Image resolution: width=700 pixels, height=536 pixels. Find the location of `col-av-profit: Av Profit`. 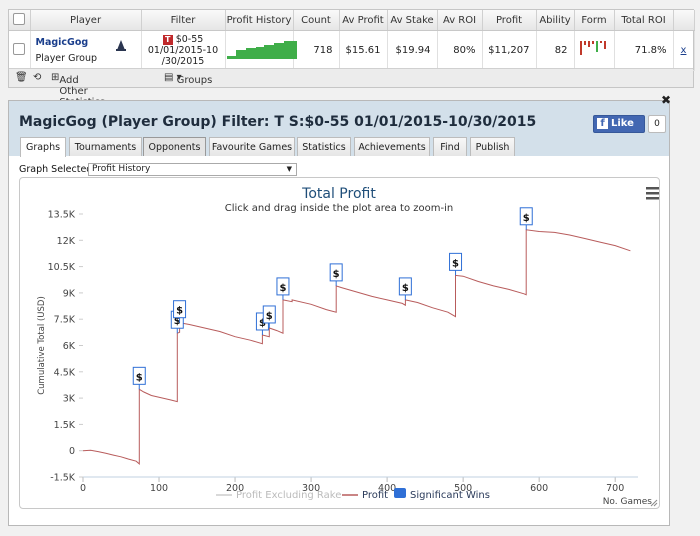

col-av-profit: Av Profit is located at coordinates (363, 20).